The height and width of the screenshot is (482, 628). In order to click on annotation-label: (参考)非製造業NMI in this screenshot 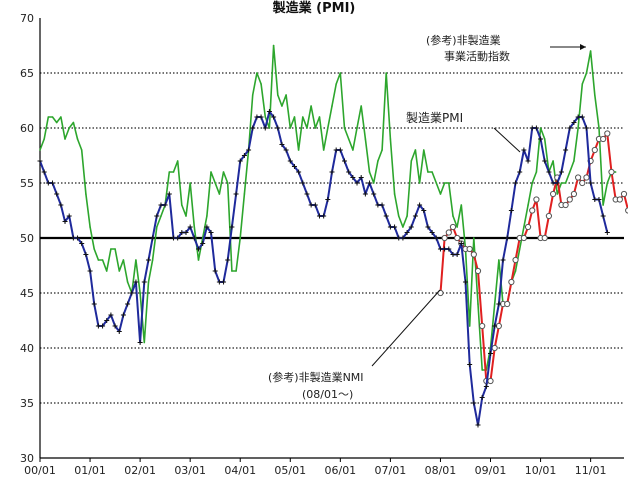, I will do `click(316, 377)`.